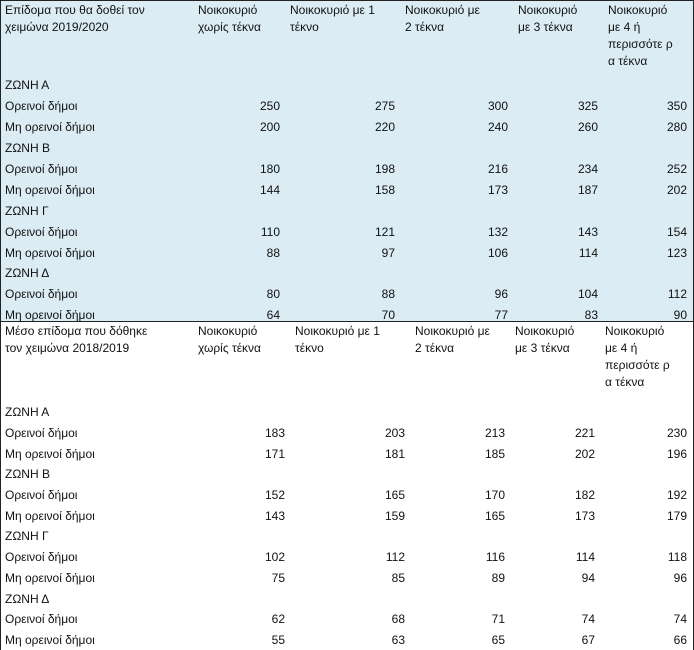 The image size is (694, 650). What do you see at coordinates (394, 433) in the screenshot?
I see `value-cell: 203` at bounding box center [394, 433].